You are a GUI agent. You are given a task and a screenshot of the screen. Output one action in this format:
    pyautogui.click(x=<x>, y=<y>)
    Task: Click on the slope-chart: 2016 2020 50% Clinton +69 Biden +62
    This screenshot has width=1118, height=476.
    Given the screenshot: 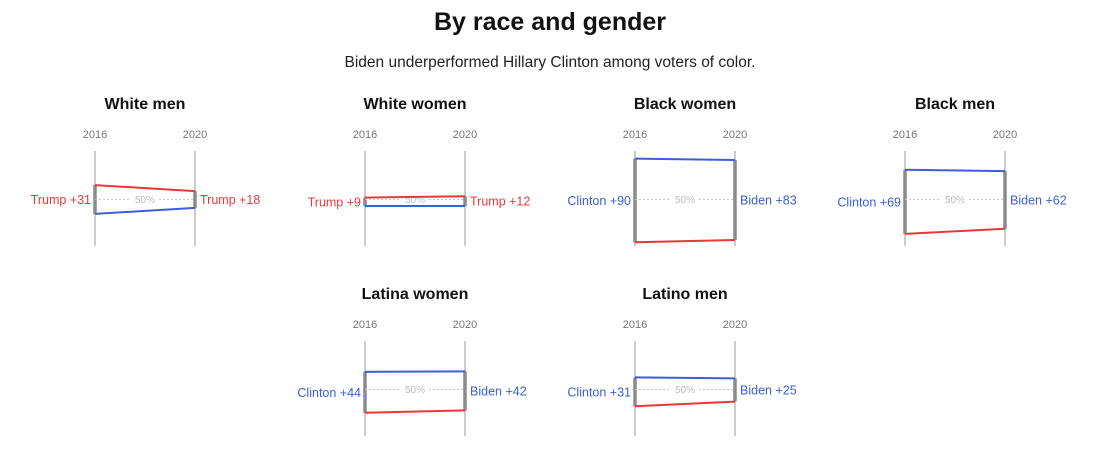 What is the action you would take?
    pyautogui.click(x=952, y=187)
    